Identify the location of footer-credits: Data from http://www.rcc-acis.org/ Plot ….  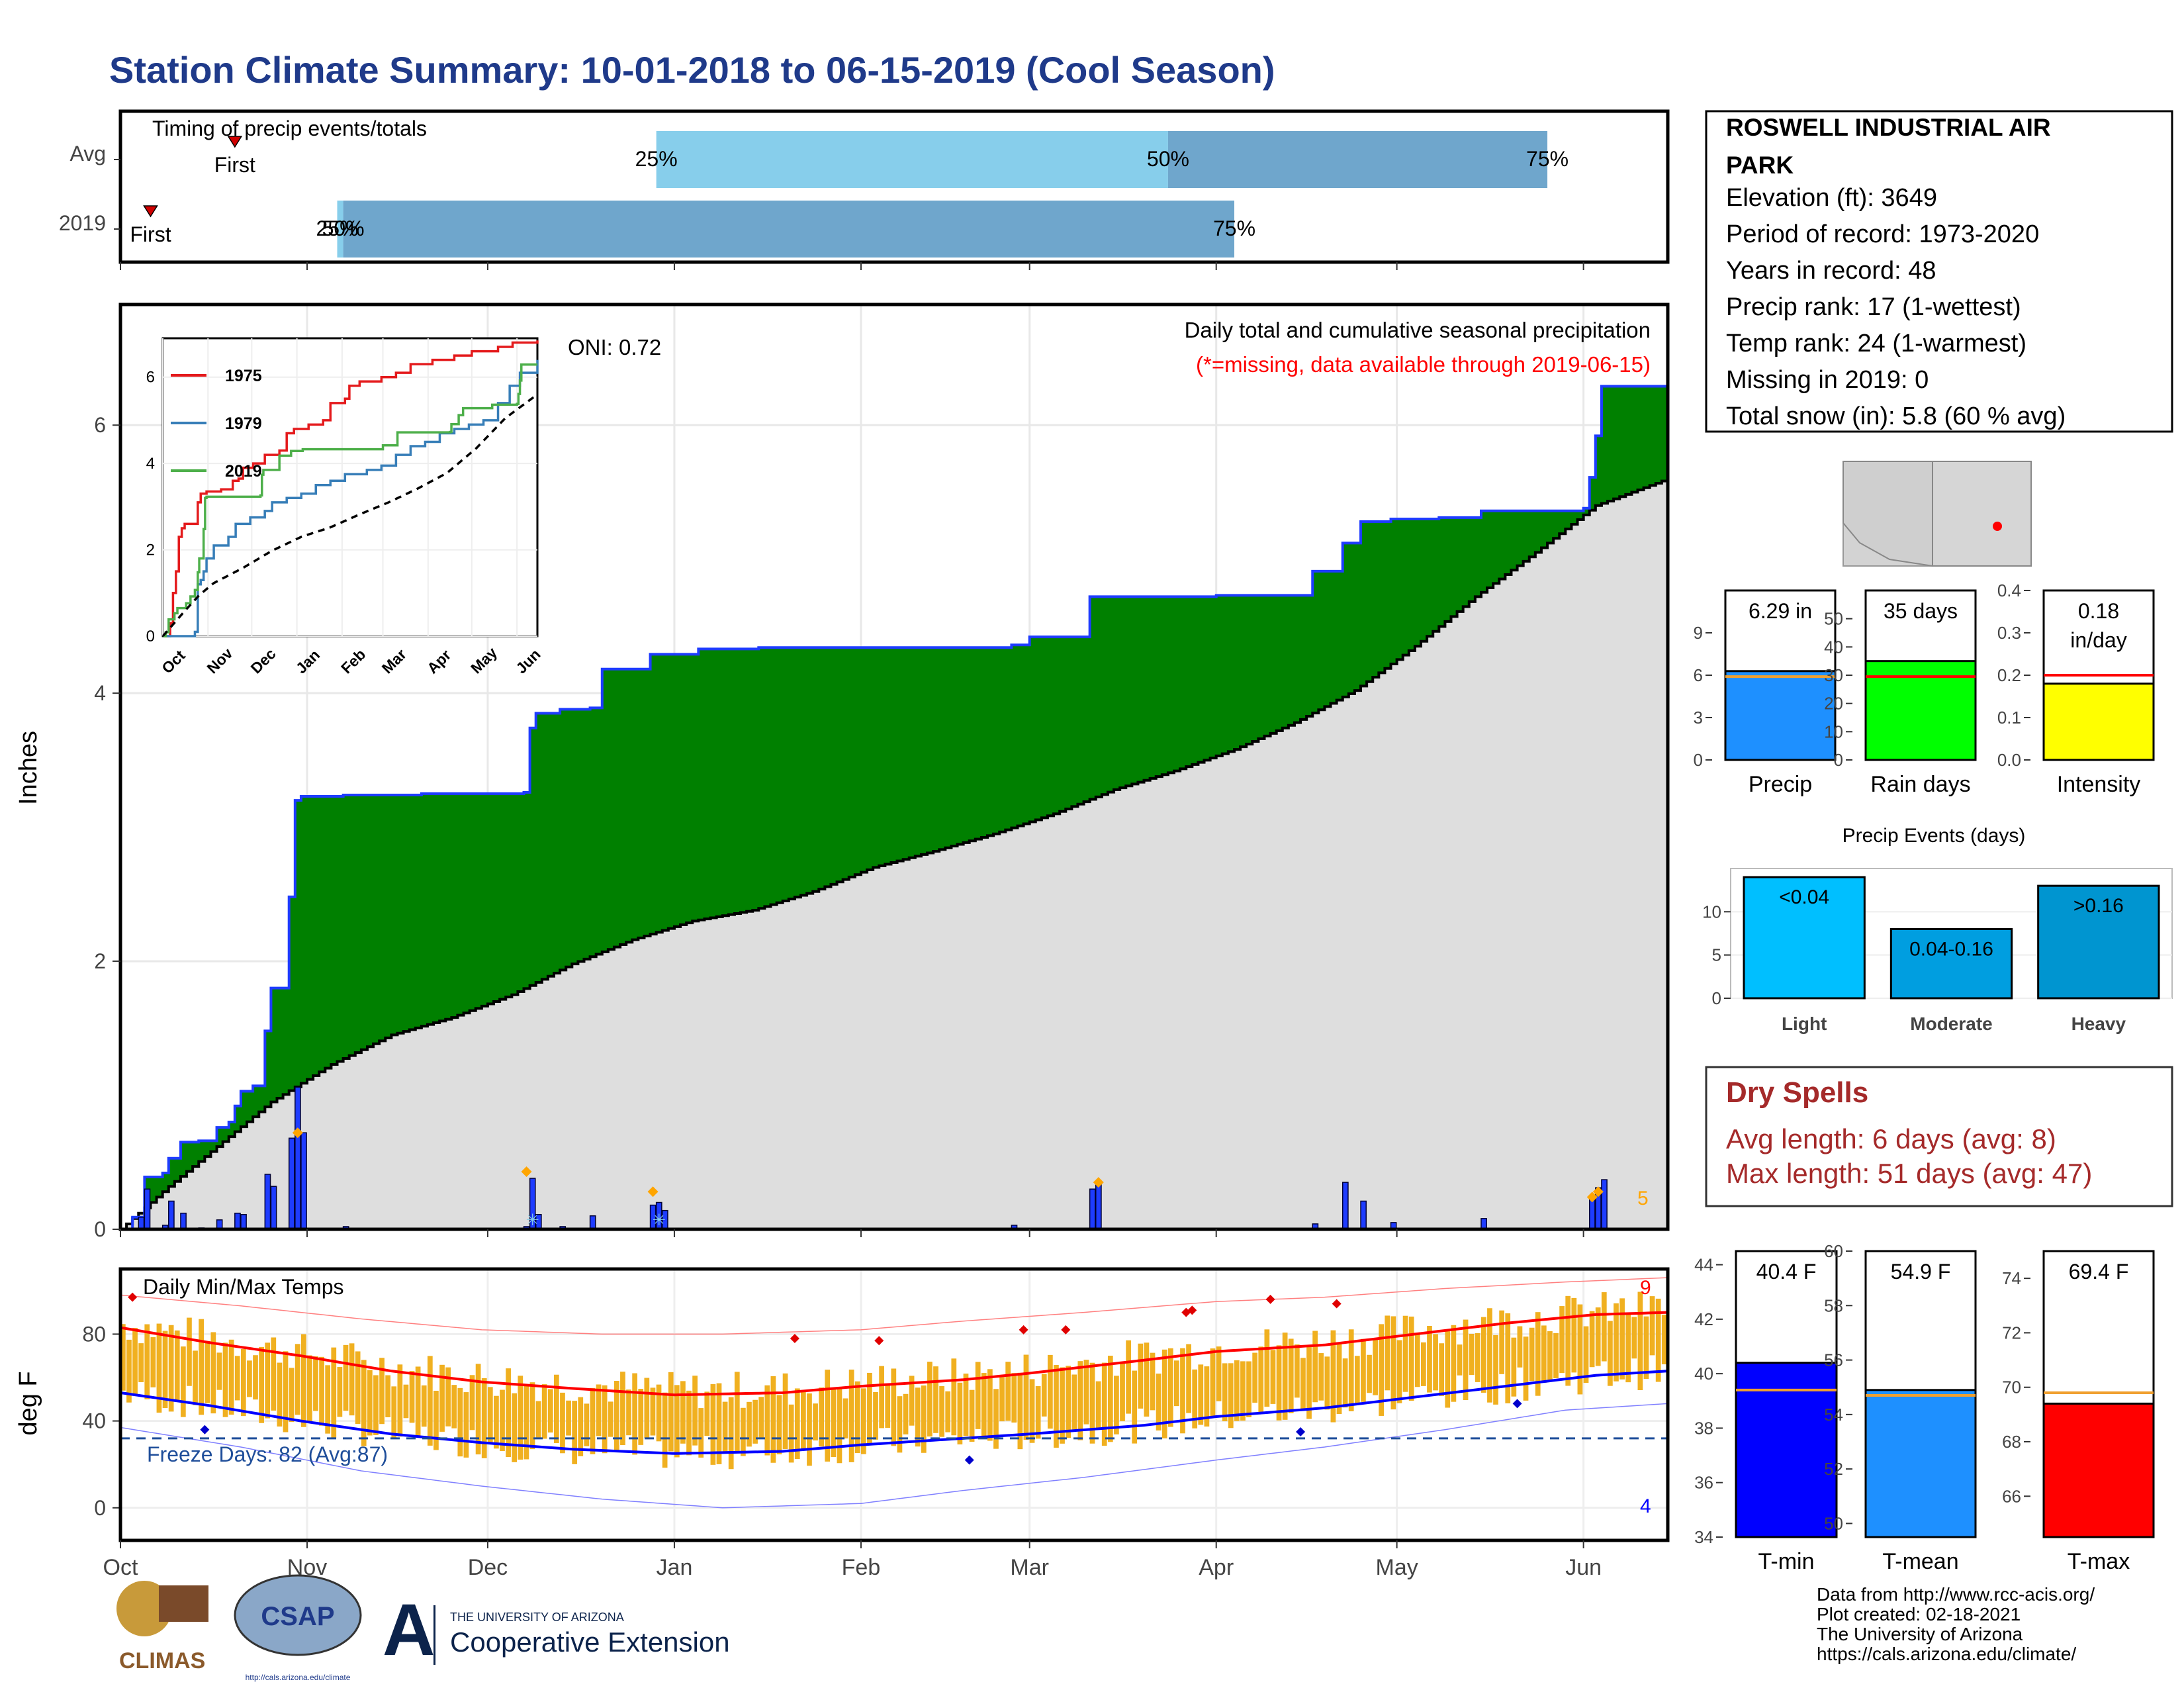
(1956, 1624).